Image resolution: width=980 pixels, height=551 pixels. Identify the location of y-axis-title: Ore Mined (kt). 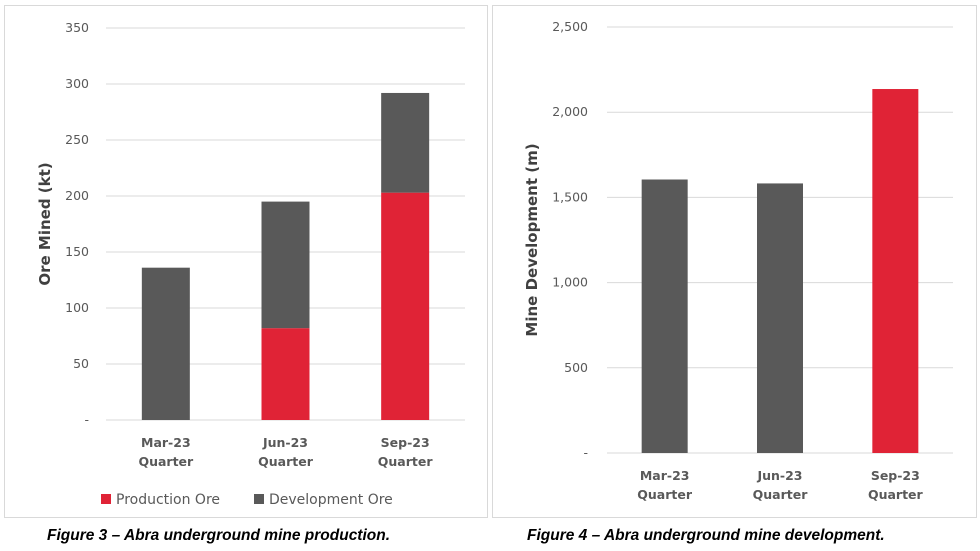
(45, 223).